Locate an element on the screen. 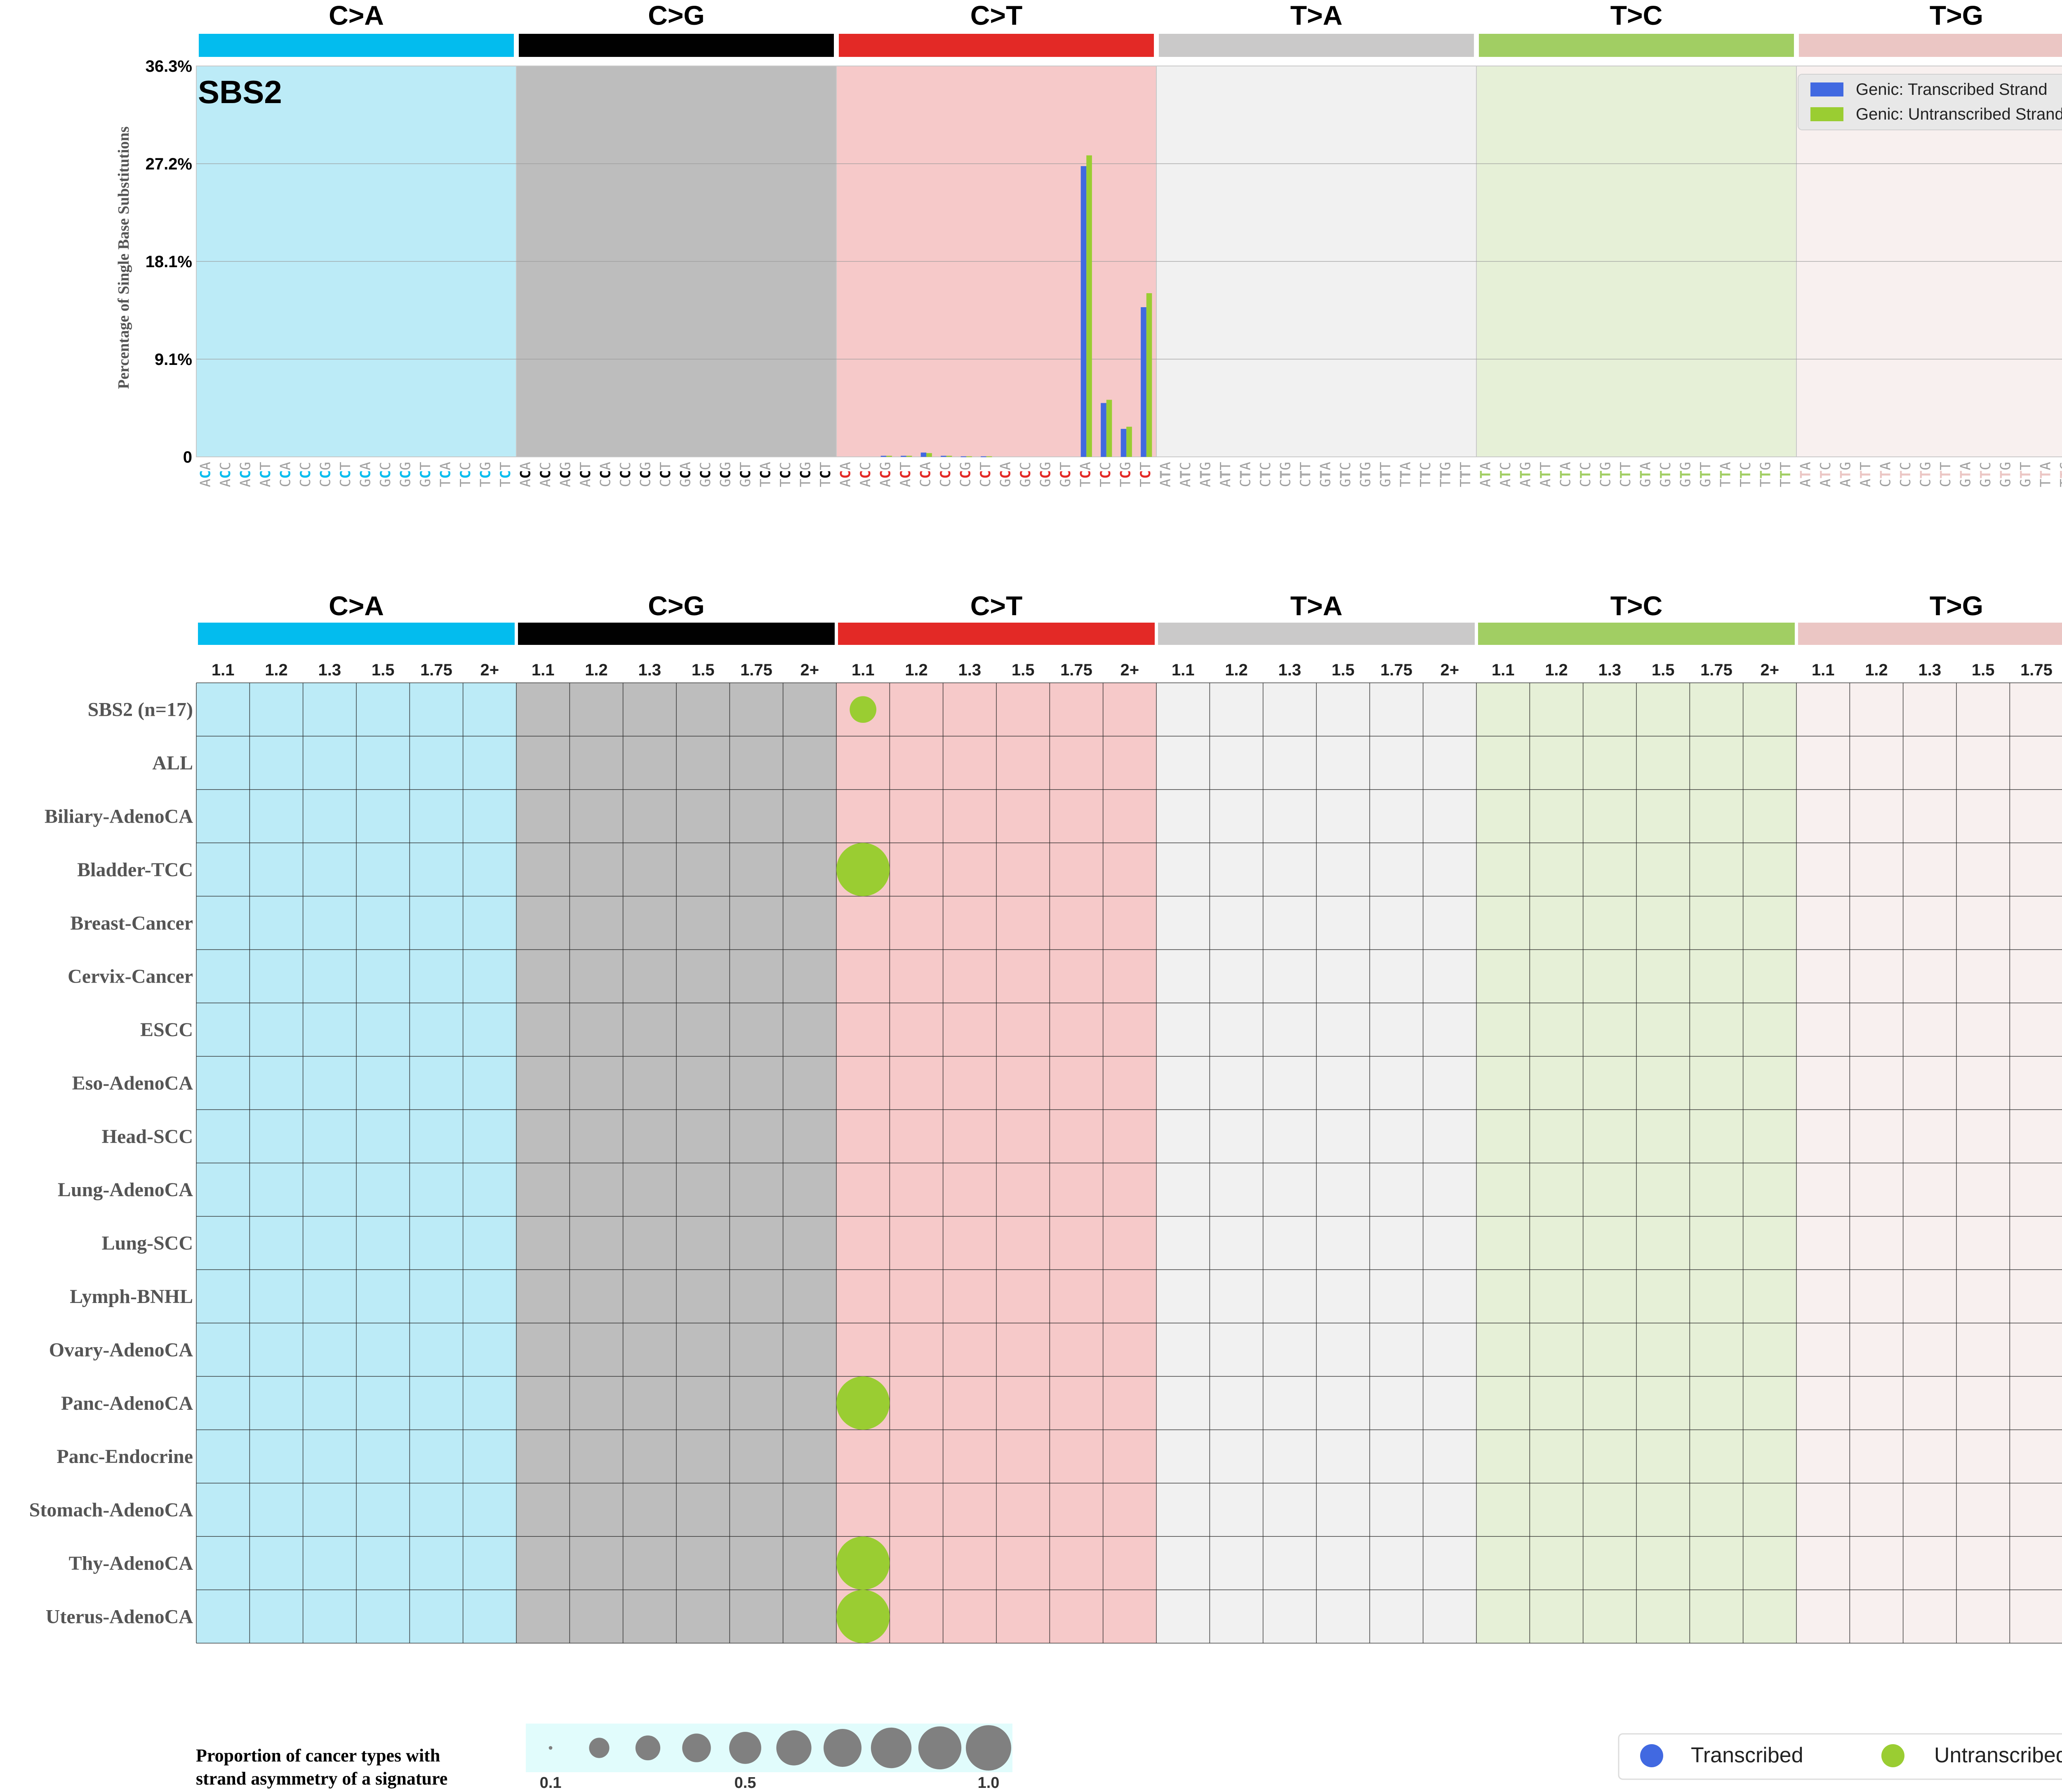 Image resolution: width=2062 pixels, height=1792 pixels. x-context-label-80: TTT is located at coordinates (1785, 475).